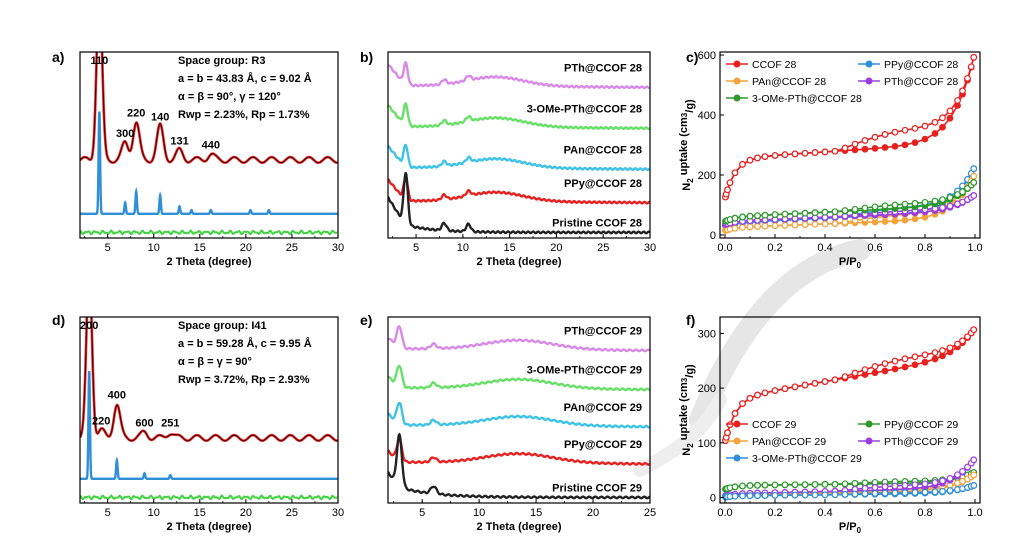  What do you see at coordinates (789, 82) in the screenshot?
I see `legend-label: PAn@CCOF 28` at bounding box center [789, 82].